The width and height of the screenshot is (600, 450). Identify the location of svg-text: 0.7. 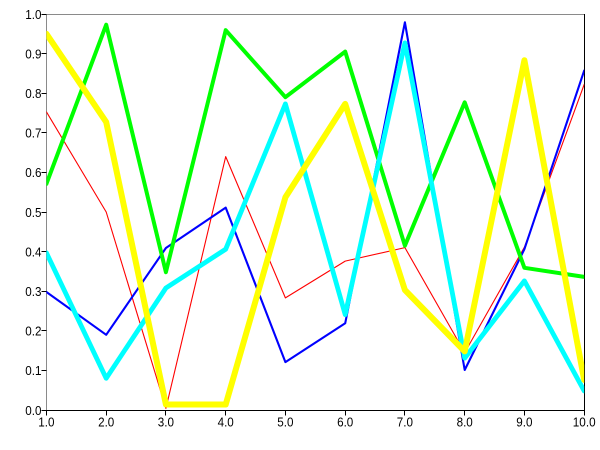
(33, 133).